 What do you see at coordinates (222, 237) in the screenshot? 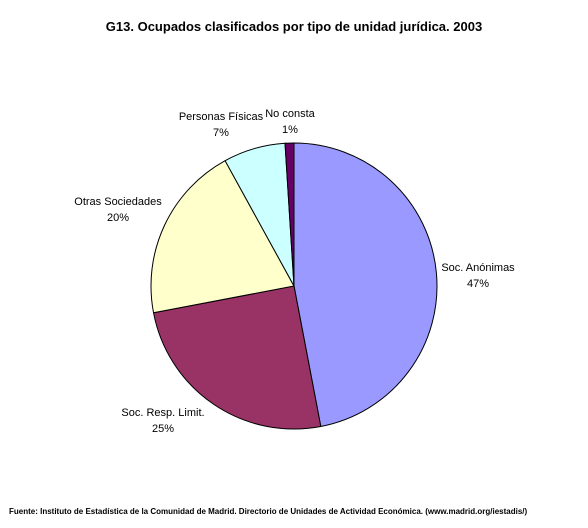
I see `pie-slice-otras-sociedades` at bounding box center [222, 237].